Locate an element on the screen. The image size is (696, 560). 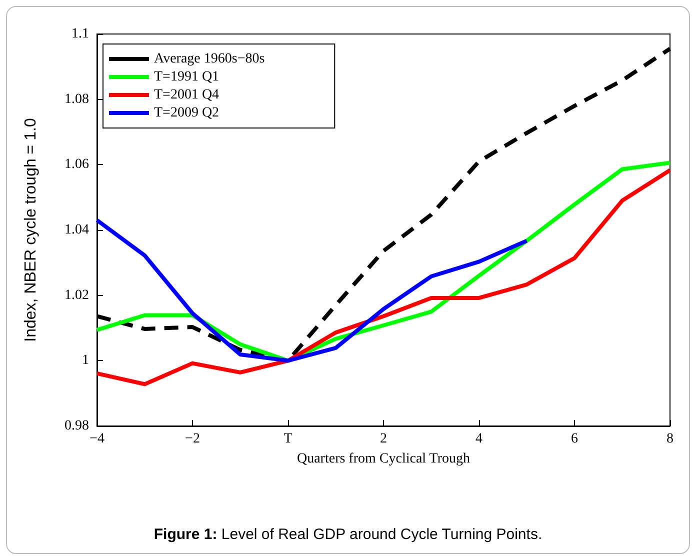
y-tick-label: 1 is located at coordinates (85, 360).